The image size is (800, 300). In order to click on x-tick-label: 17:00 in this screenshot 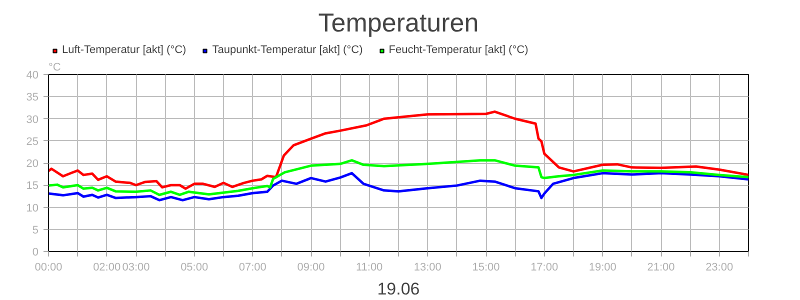, I will do `click(544, 268)`.